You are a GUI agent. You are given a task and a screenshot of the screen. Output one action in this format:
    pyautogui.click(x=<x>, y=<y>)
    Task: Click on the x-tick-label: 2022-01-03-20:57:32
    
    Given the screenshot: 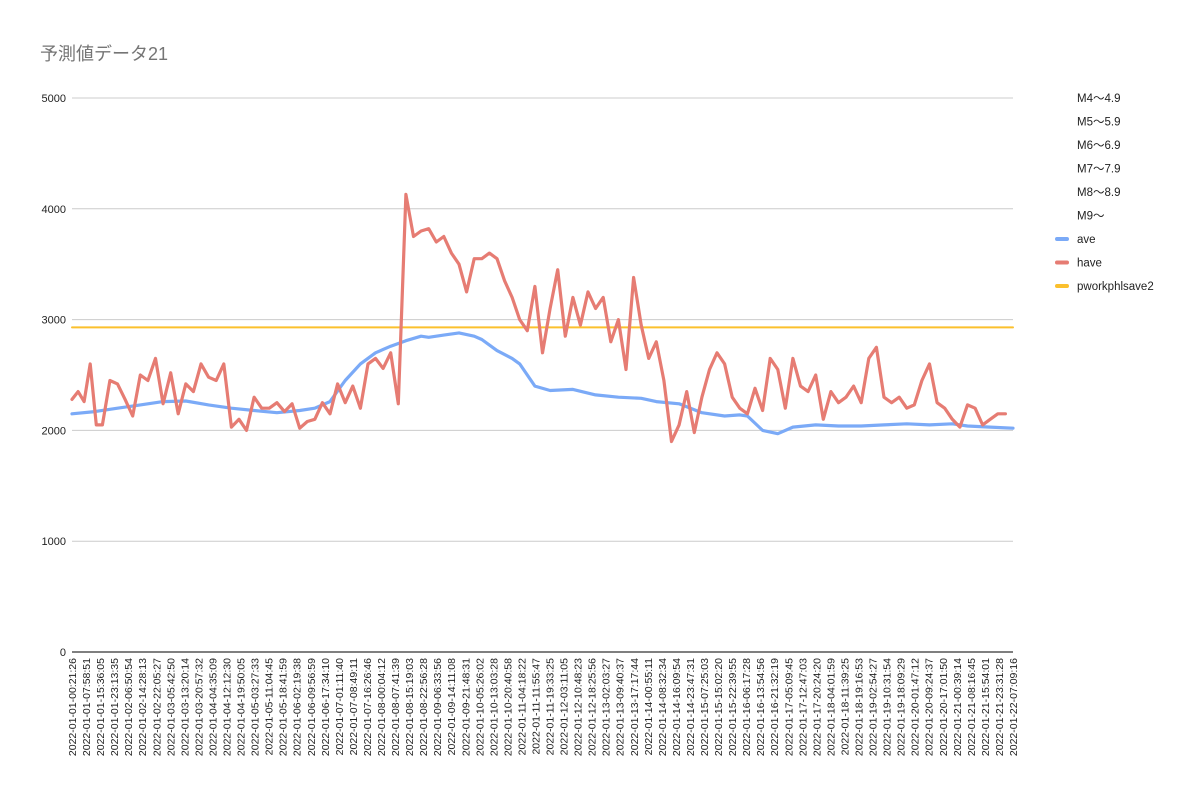 What is the action you would take?
    pyautogui.click(x=199, y=707)
    